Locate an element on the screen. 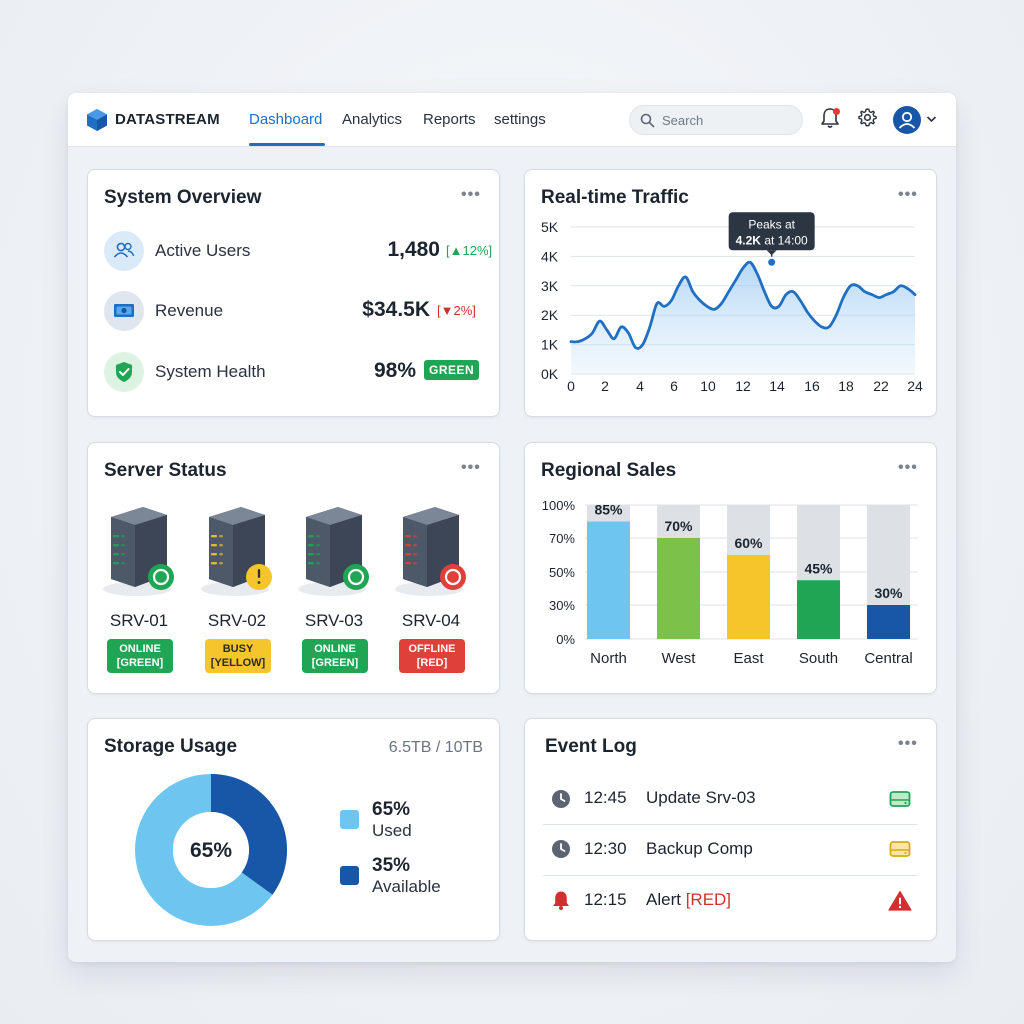 The image size is (1024, 1024). status-line: OFFLINE is located at coordinates (432, 649).